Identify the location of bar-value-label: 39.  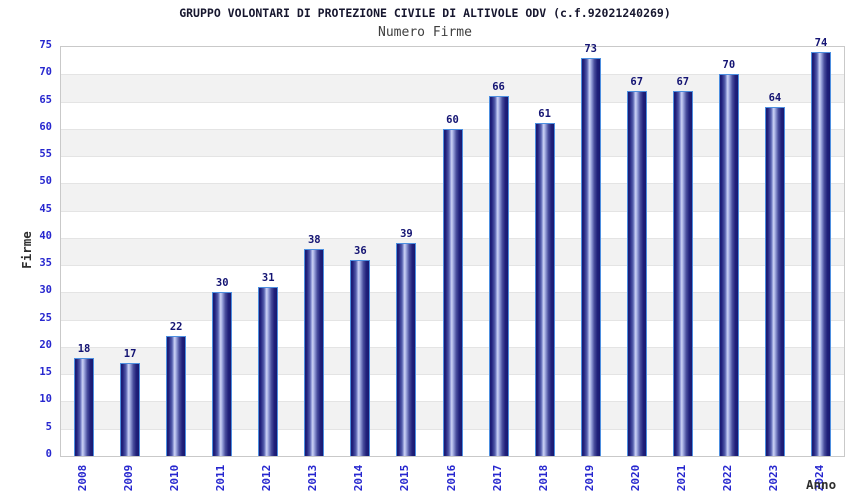
(406, 234).